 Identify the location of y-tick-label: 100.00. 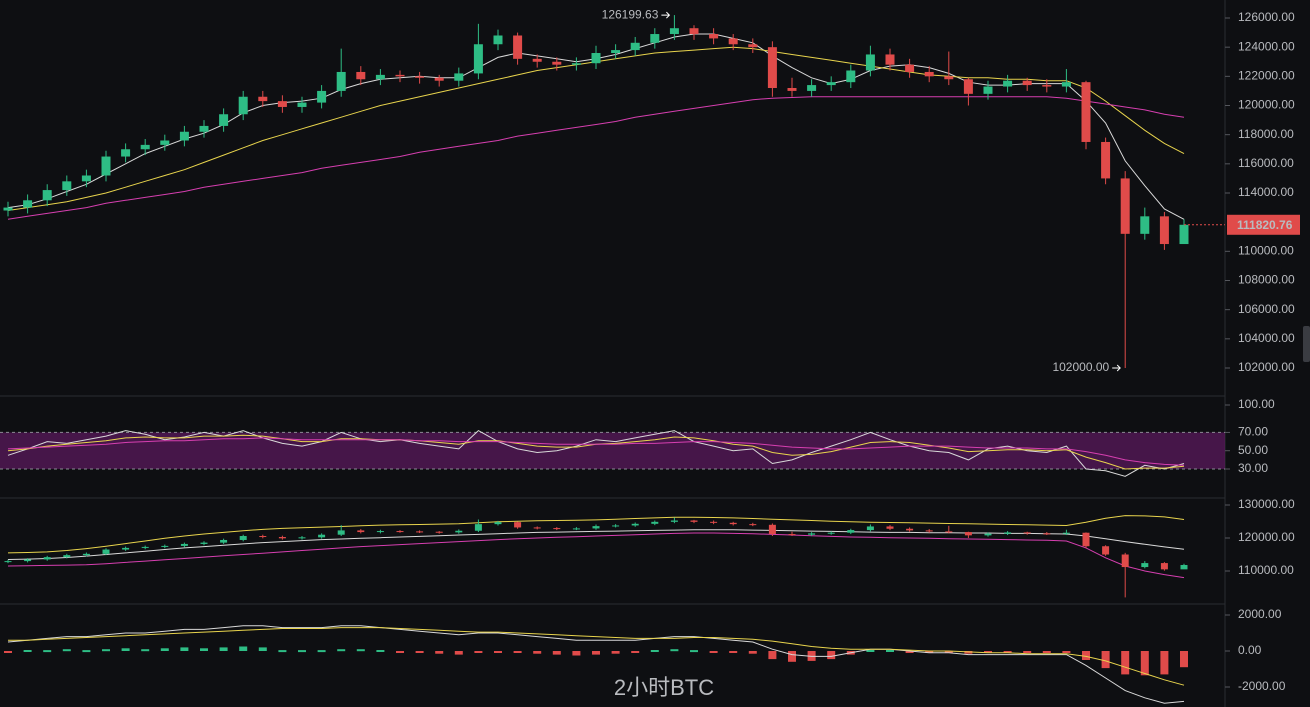
(1256, 404).